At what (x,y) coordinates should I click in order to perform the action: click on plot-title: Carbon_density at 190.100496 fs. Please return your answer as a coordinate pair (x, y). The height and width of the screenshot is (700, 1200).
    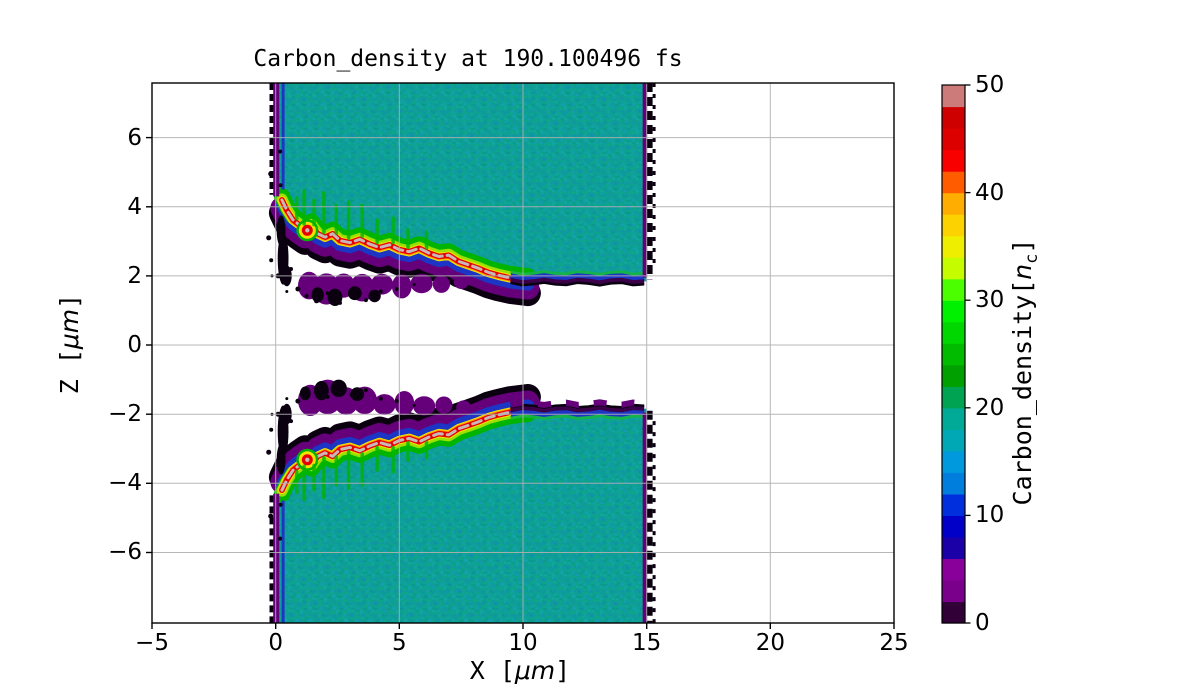
    Looking at the image, I should click on (468, 59).